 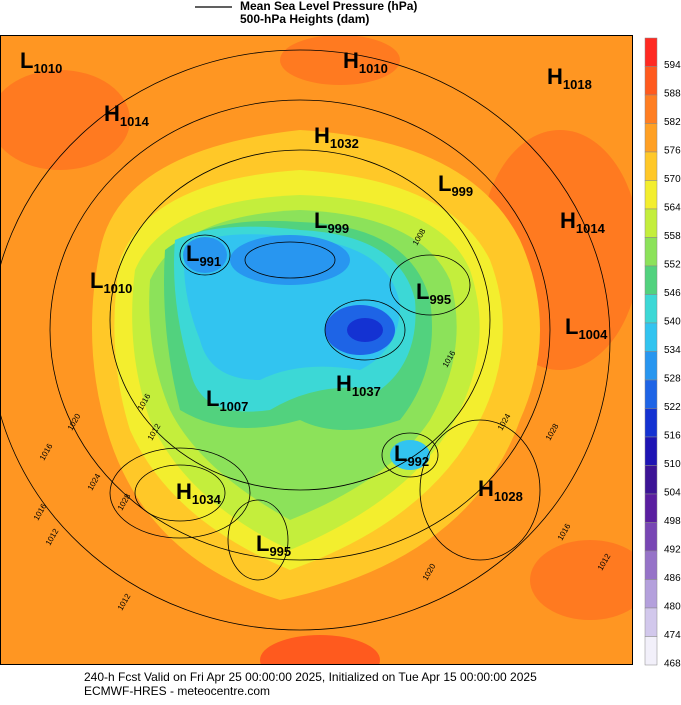 I want to click on colorbar-label: 546, so click(x=672, y=293).